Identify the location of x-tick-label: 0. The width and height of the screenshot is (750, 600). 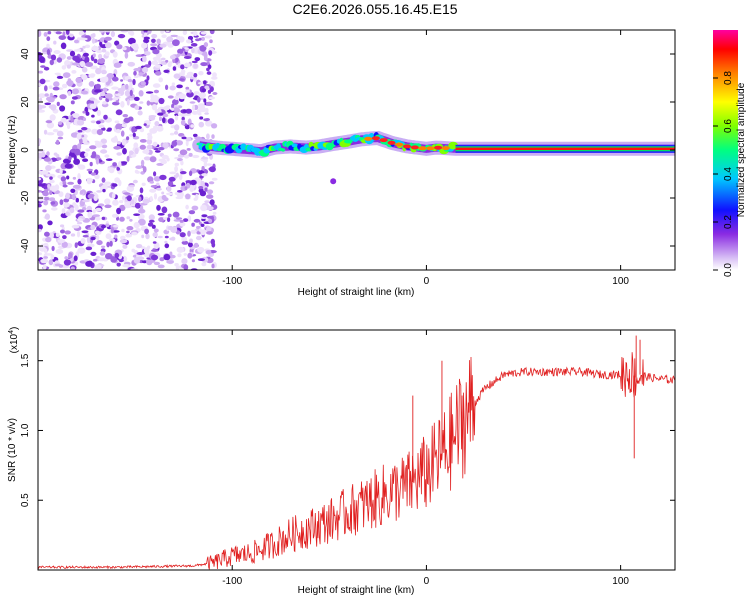
(427, 281).